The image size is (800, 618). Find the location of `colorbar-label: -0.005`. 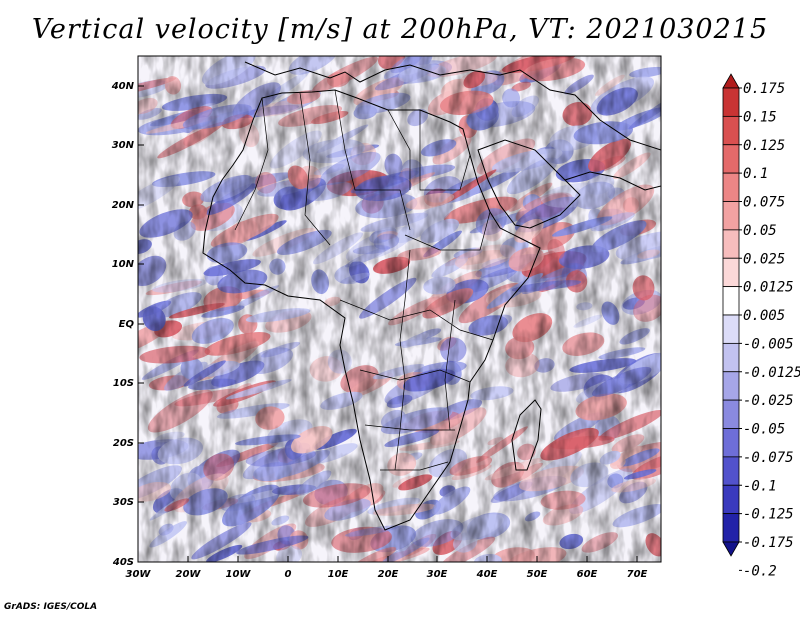

colorbar-label: -0.005 is located at coordinates (768, 344).